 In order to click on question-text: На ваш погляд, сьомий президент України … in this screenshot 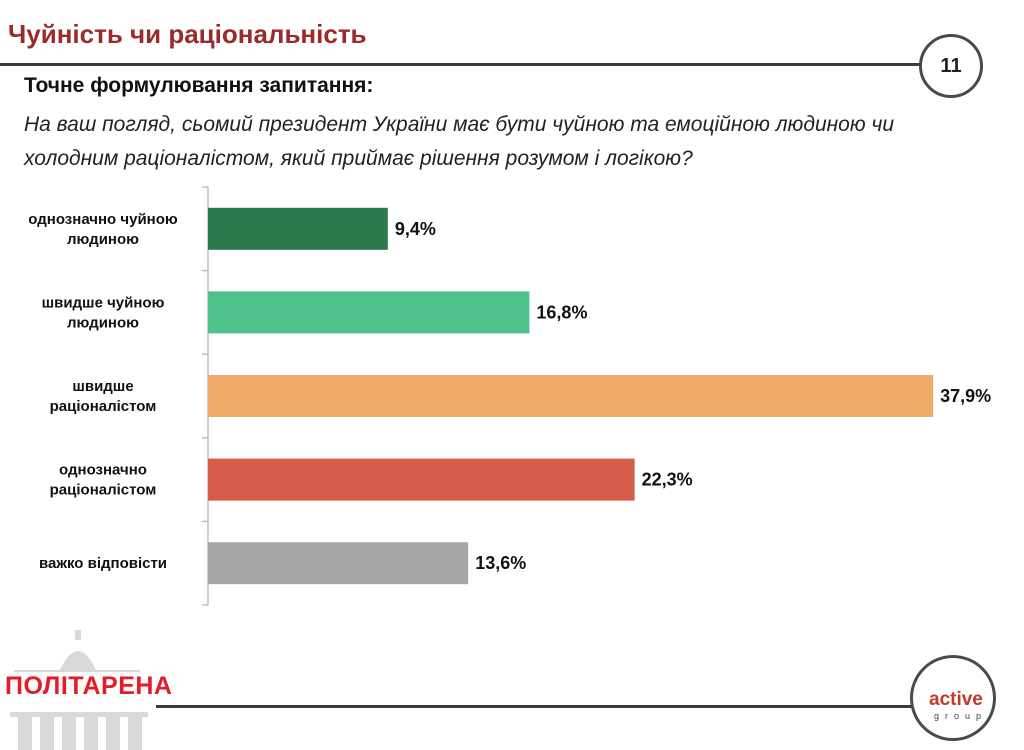, I will do `click(459, 141)`.